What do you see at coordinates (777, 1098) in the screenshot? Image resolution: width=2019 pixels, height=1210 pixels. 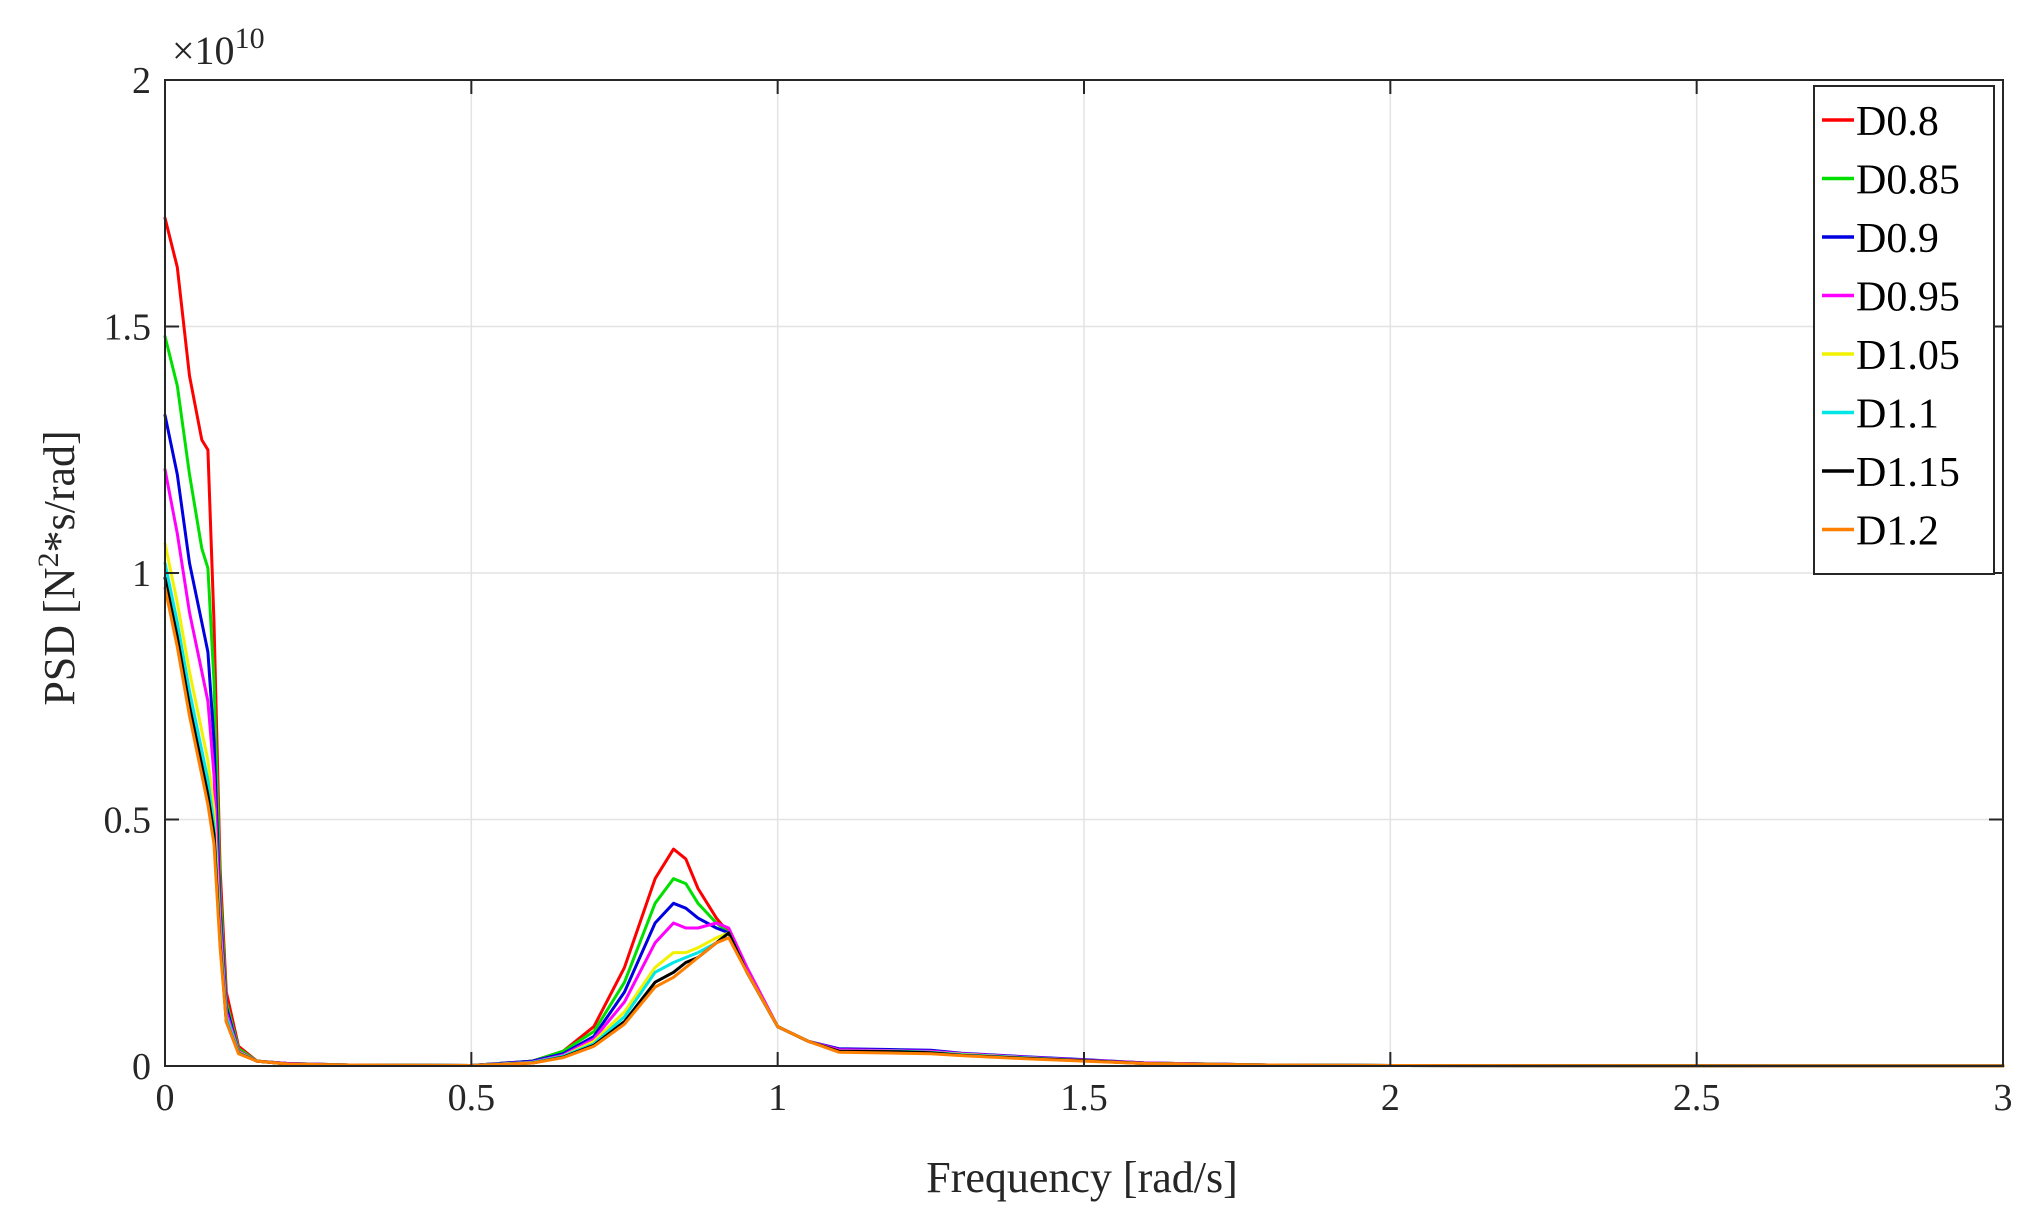 I see `x-tick-label: 1` at bounding box center [777, 1098].